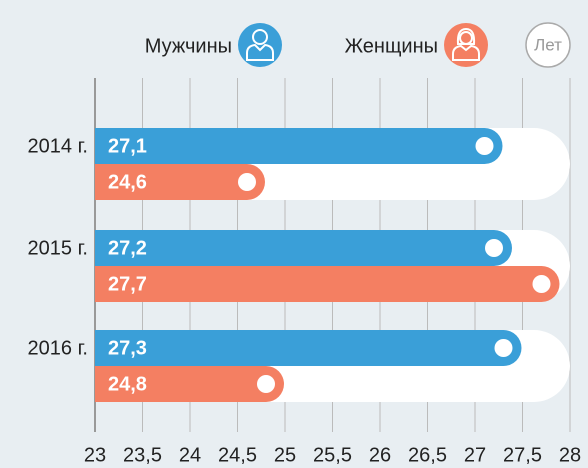 Image resolution: width=588 pixels, height=468 pixels. What do you see at coordinates (127, 348) in the screenshot?
I see `value-label: 27,3` at bounding box center [127, 348].